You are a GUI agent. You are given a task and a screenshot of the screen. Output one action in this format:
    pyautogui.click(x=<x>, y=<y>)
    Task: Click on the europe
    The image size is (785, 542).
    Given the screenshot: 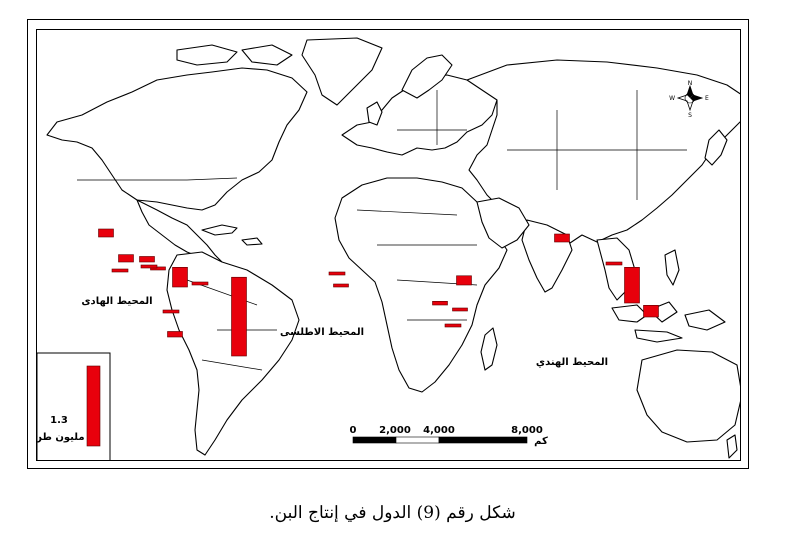 What is the action you would take?
    pyautogui.click(x=419, y=115)
    